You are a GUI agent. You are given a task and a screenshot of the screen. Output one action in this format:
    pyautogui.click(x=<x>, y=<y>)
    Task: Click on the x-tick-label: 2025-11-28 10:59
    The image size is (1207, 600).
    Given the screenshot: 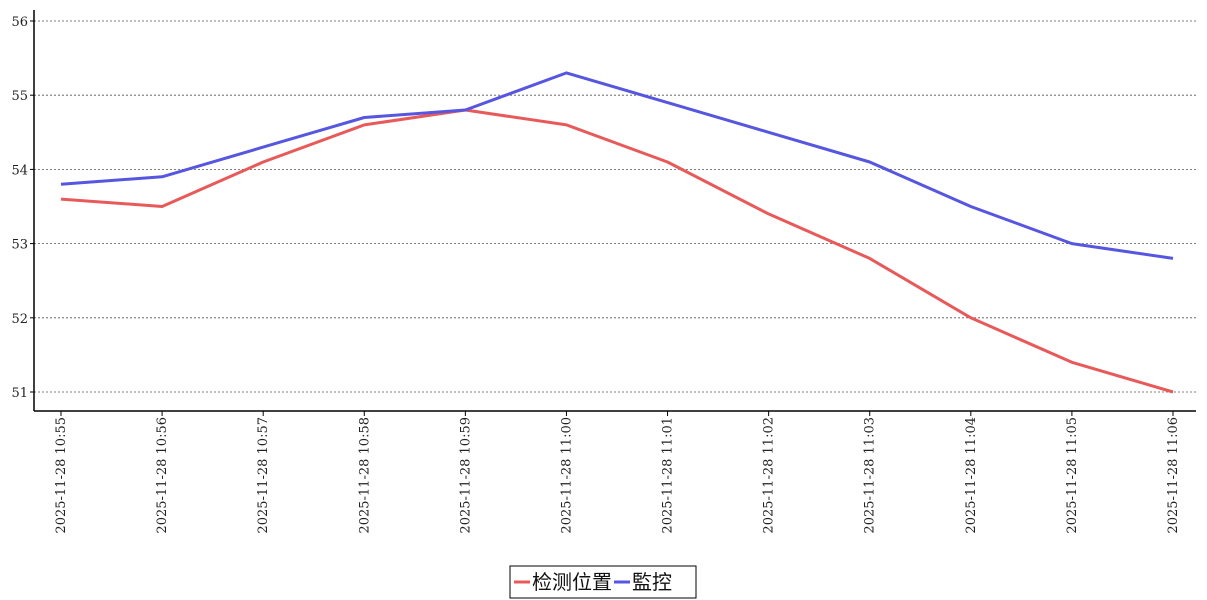 What is the action you would take?
    pyautogui.click(x=465, y=475)
    